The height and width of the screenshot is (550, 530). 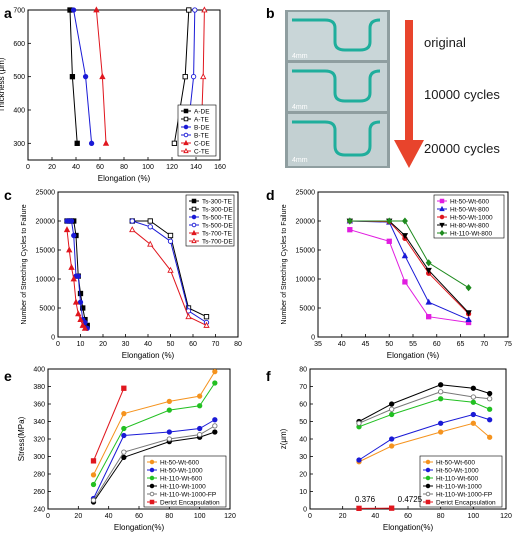 What do you see at coordinates (197, 130) in the screenshot?
I see `legend: A-DEA-TEB-DEB-TEC-DEC-TE` at bounding box center [197, 130].